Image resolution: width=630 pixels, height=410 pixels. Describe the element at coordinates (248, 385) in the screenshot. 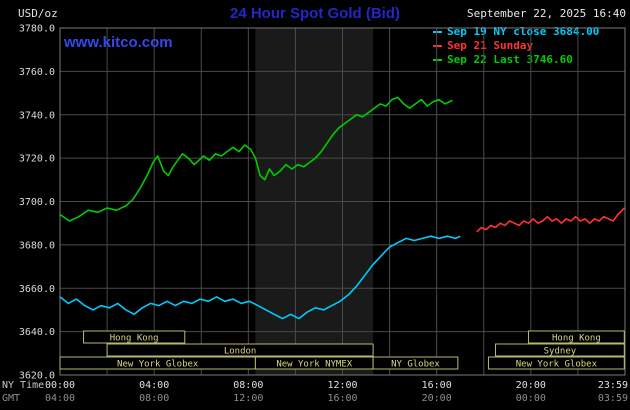

I see `x-tick-ny: 08:00` at that location.